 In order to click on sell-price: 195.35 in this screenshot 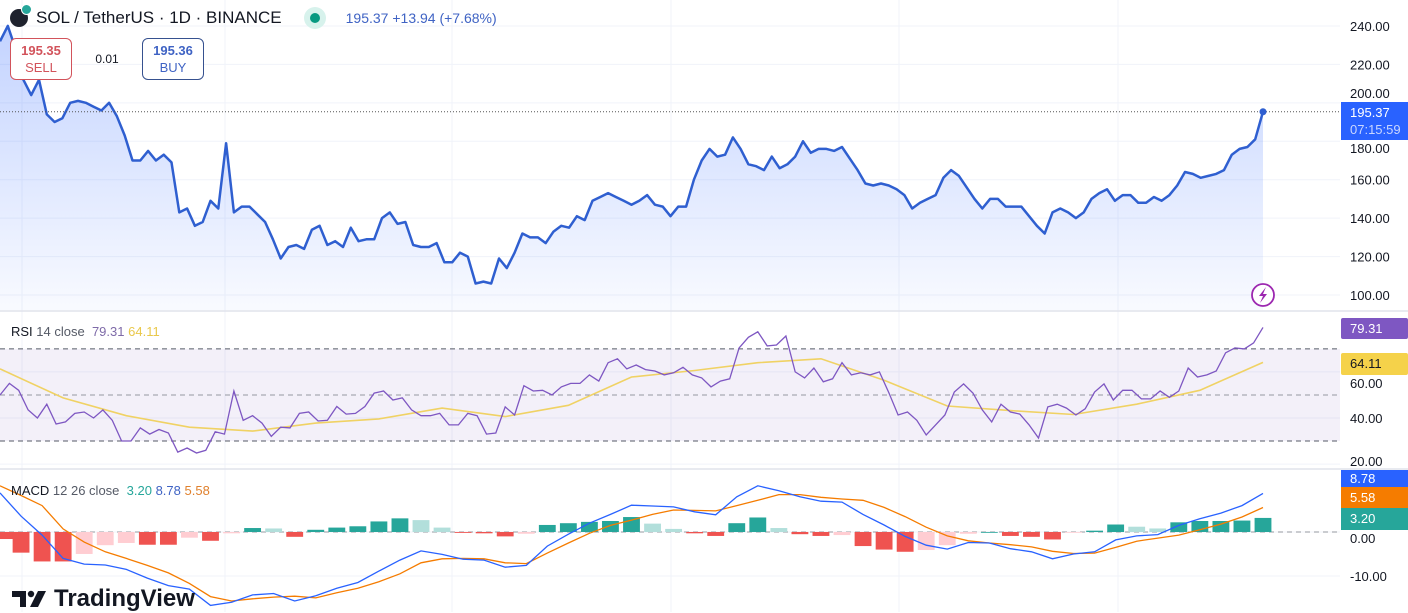, I will do `click(41, 50)`.